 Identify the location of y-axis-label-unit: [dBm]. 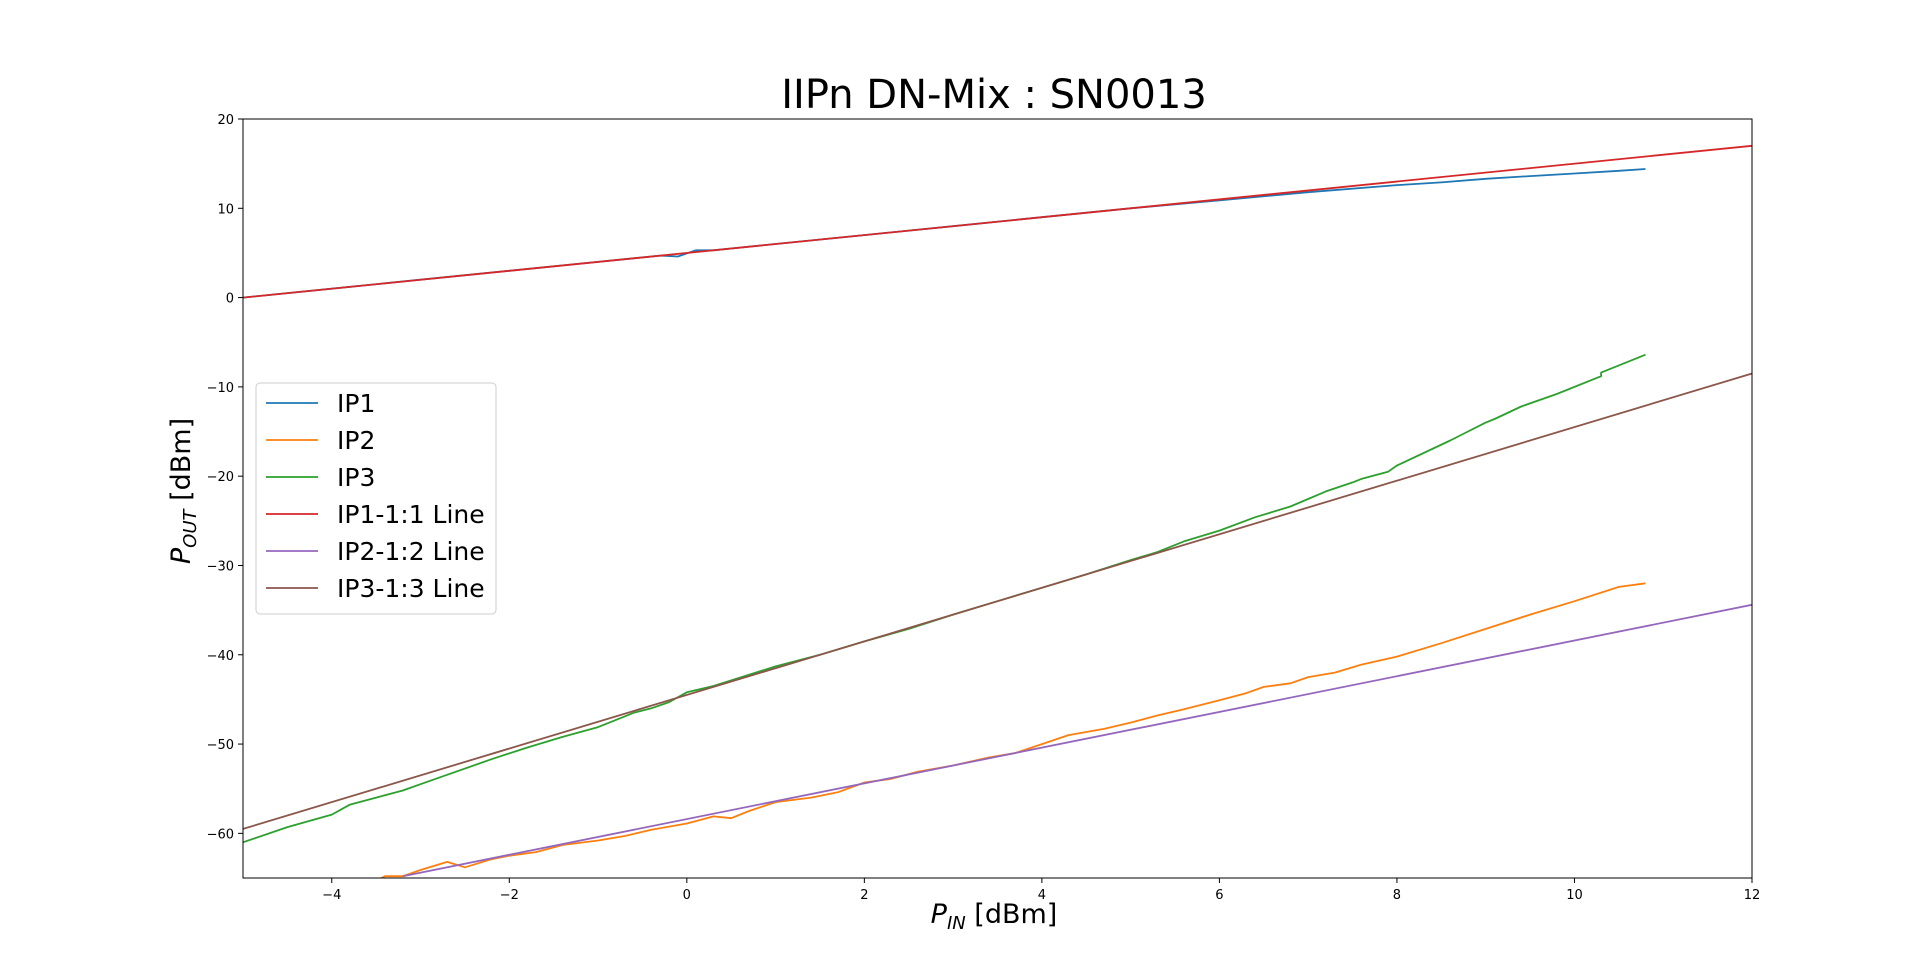
(181, 464).